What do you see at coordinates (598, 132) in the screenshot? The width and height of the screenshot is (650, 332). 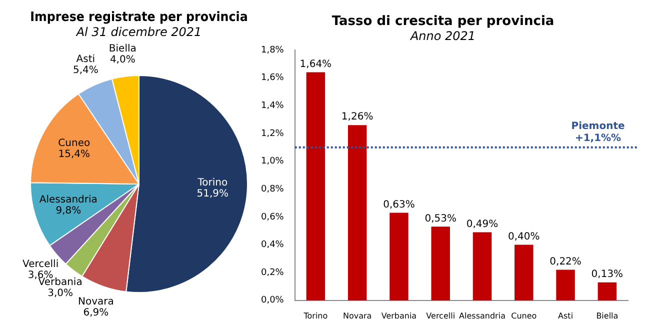 I see `ref-line-label: Piemonte +1,1%%` at bounding box center [598, 132].